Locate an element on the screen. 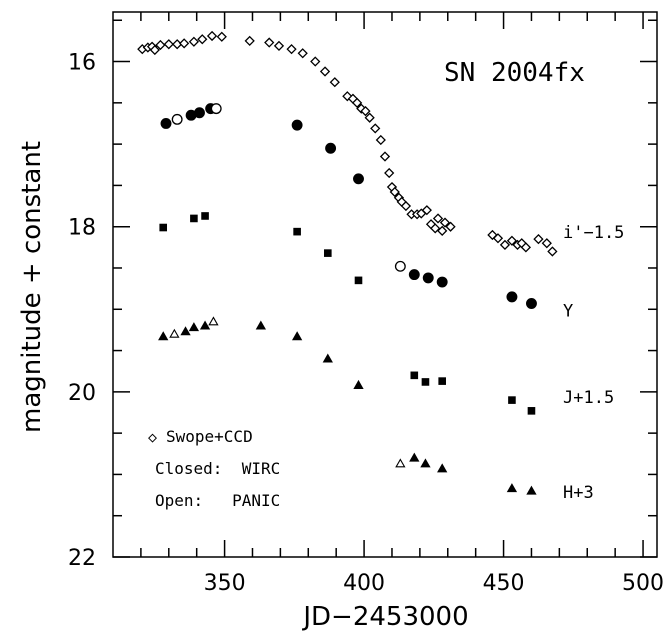  legend-swope-text: Swope+CCD is located at coordinates (209, 436).